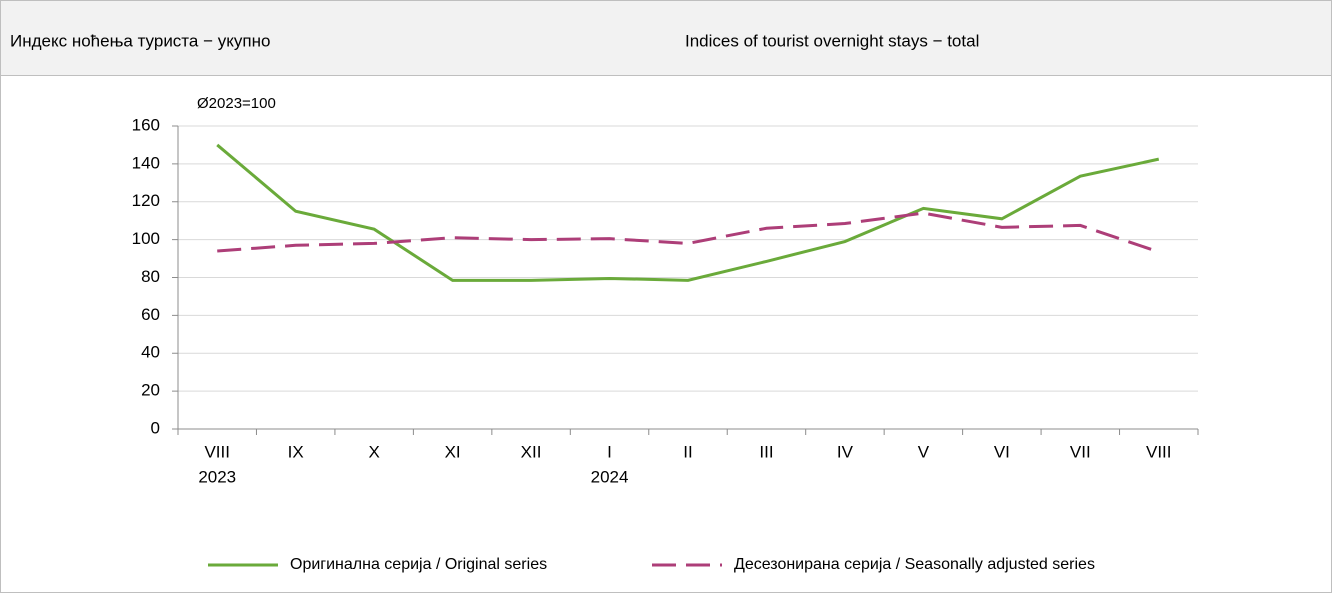  Describe the element at coordinates (845, 451) in the screenshot. I see `x-tick-label: IV` at that location.